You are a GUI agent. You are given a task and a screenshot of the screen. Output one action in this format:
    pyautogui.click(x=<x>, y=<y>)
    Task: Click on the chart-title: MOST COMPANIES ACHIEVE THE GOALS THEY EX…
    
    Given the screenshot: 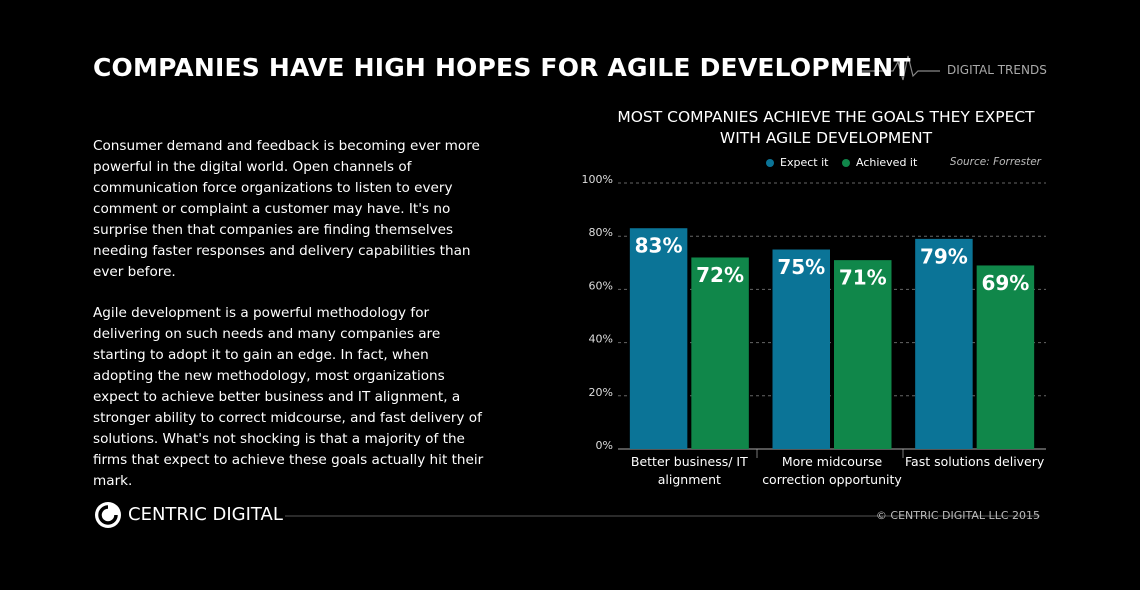 What is the action you would take?
    pyautogui.click(x=826, y=127)
    